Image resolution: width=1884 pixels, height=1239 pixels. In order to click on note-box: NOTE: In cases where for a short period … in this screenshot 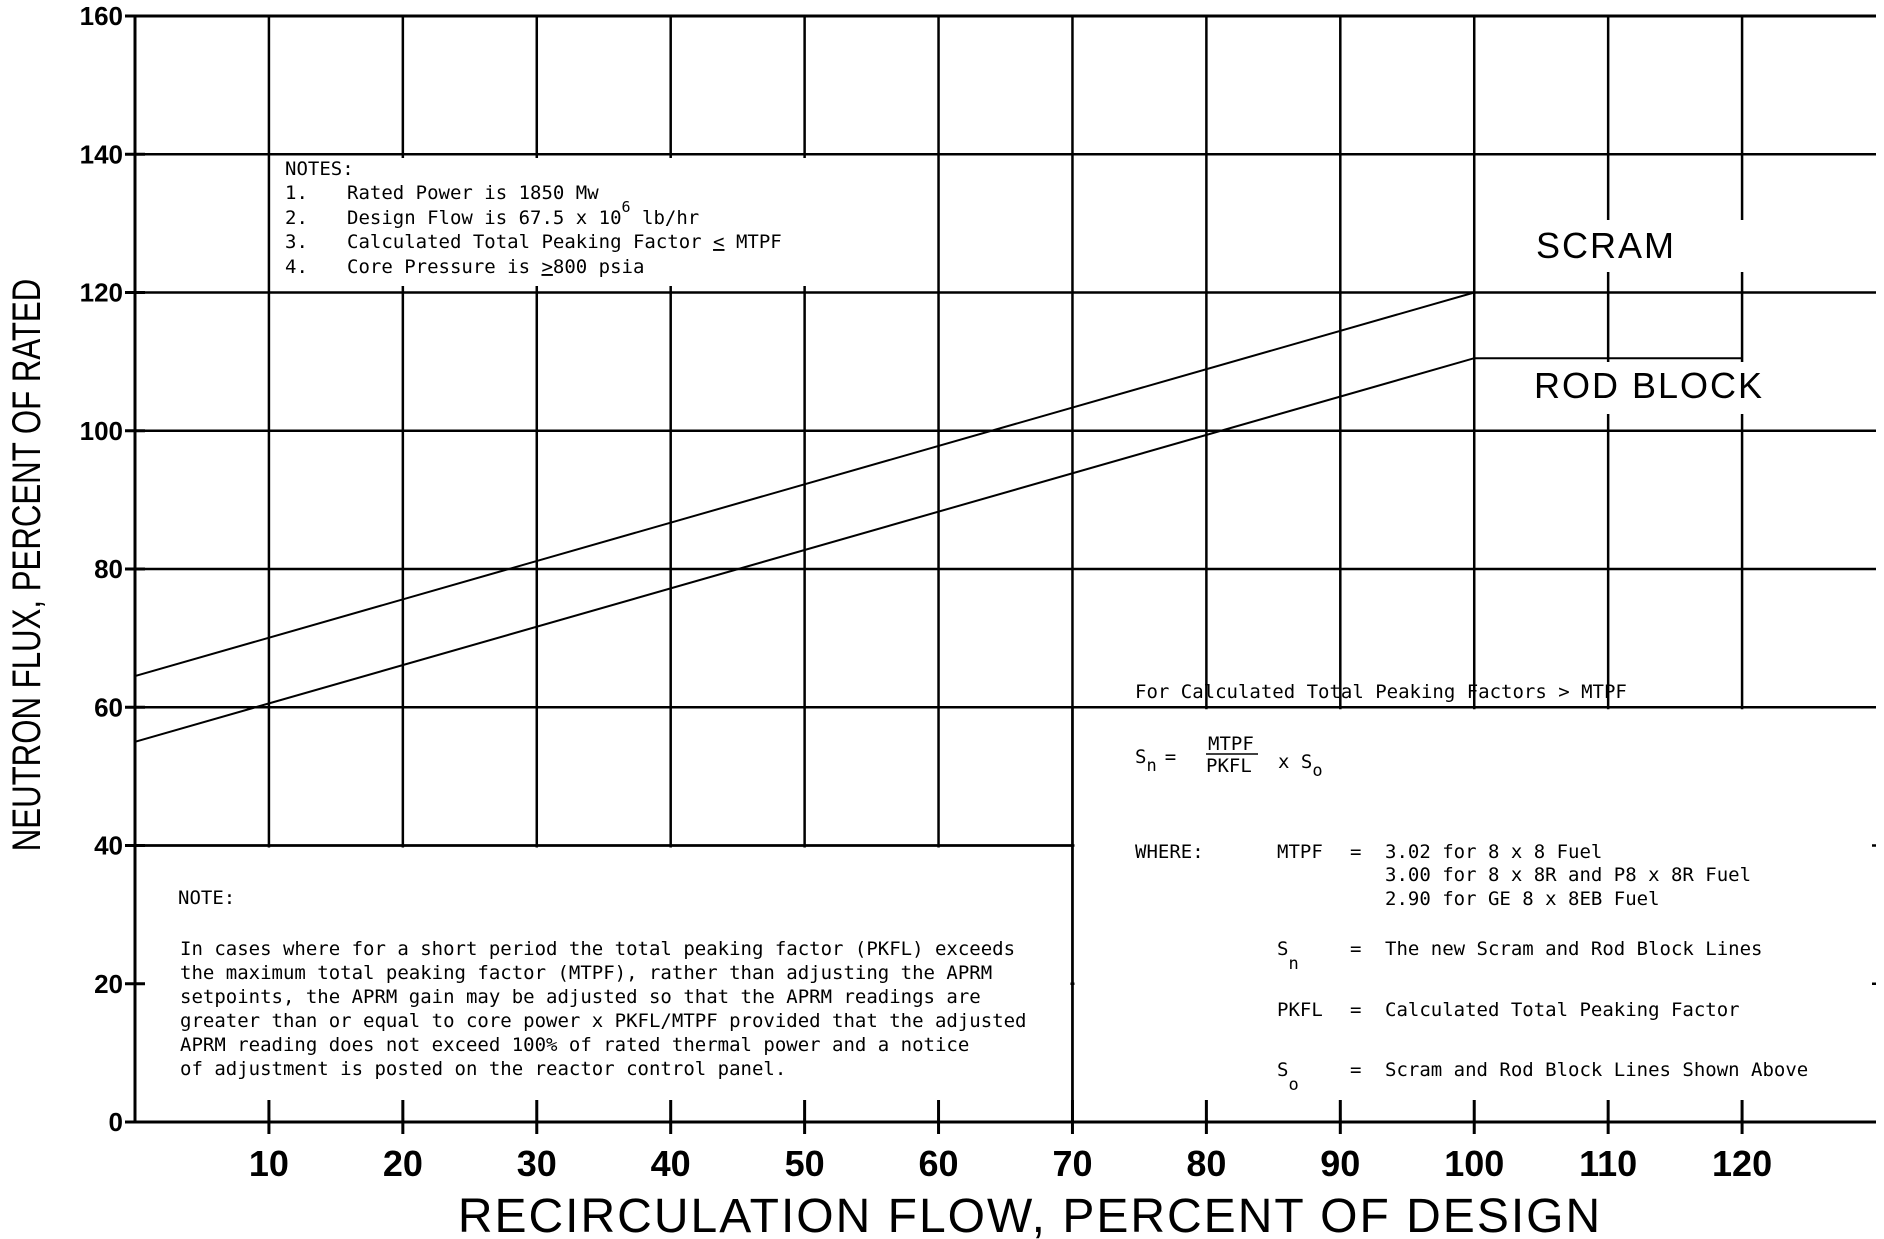, I will do `click(602, 983)`.